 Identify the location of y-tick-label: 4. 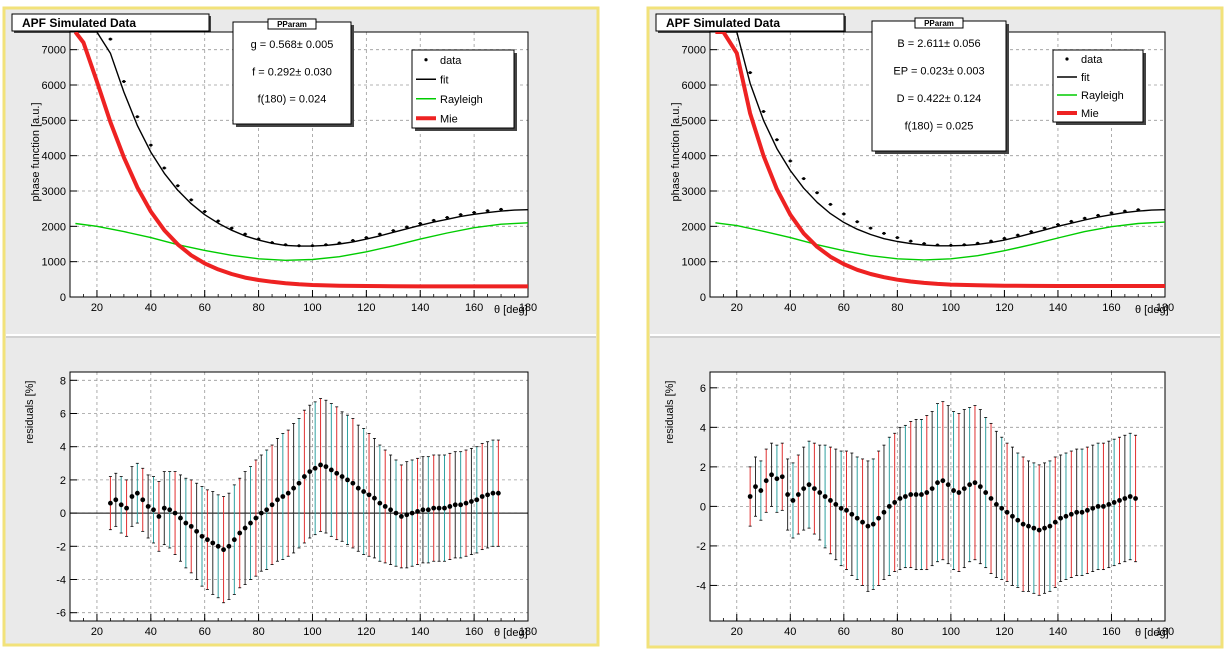
(63, 448).